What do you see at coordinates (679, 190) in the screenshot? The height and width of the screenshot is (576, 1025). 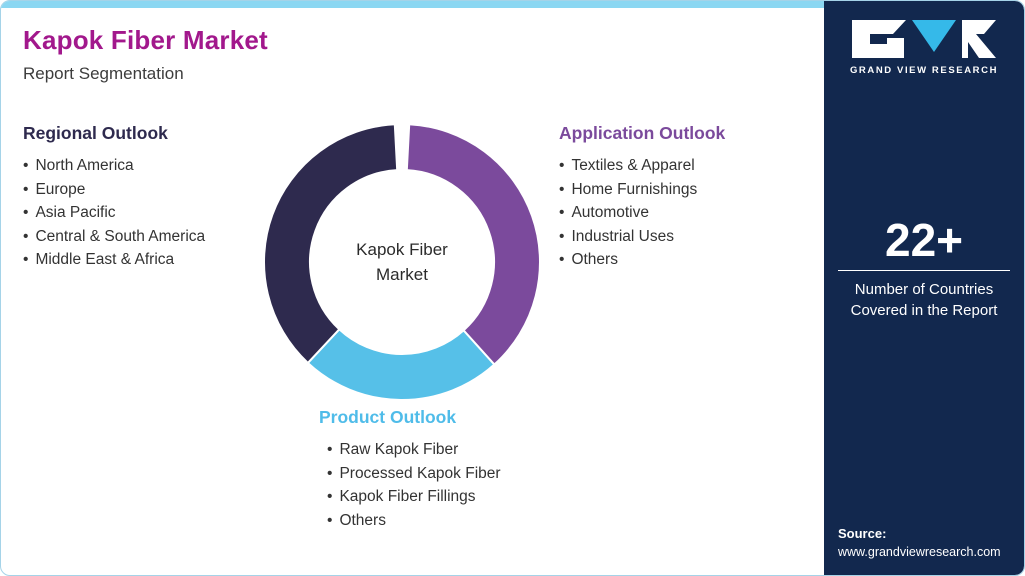 I see `list-item: Home Furnishings` at bounding box center [679, 190].